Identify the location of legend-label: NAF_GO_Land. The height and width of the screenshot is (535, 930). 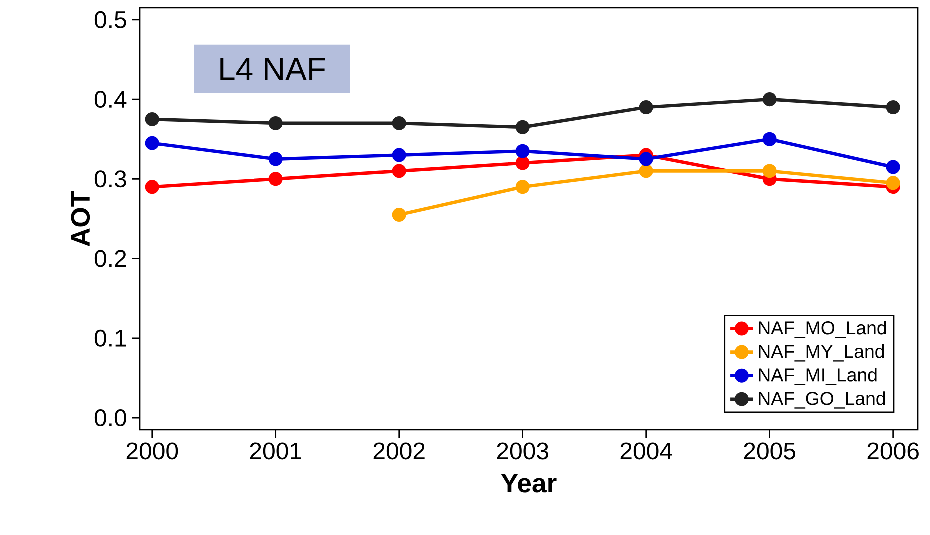
(822, 400).